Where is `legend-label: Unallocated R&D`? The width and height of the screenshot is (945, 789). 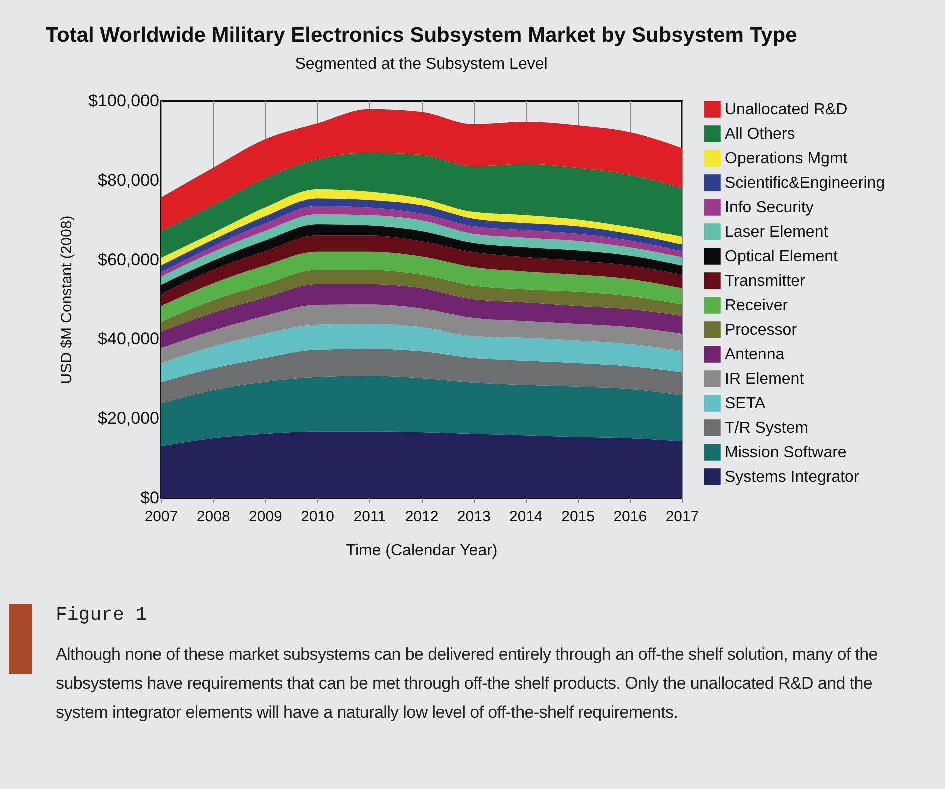 legend-label: Unallocated R&D is located at coordinates (786, 110).